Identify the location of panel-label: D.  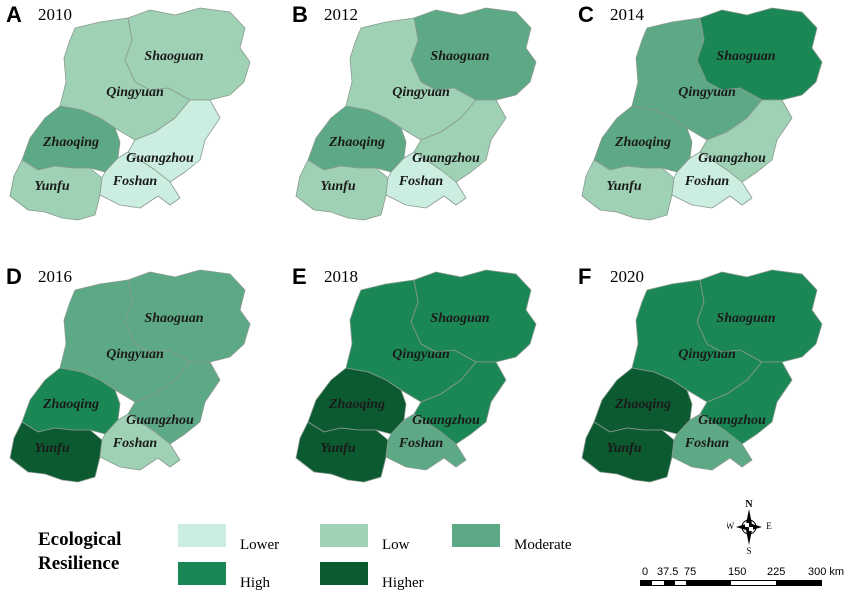
(14, 276).